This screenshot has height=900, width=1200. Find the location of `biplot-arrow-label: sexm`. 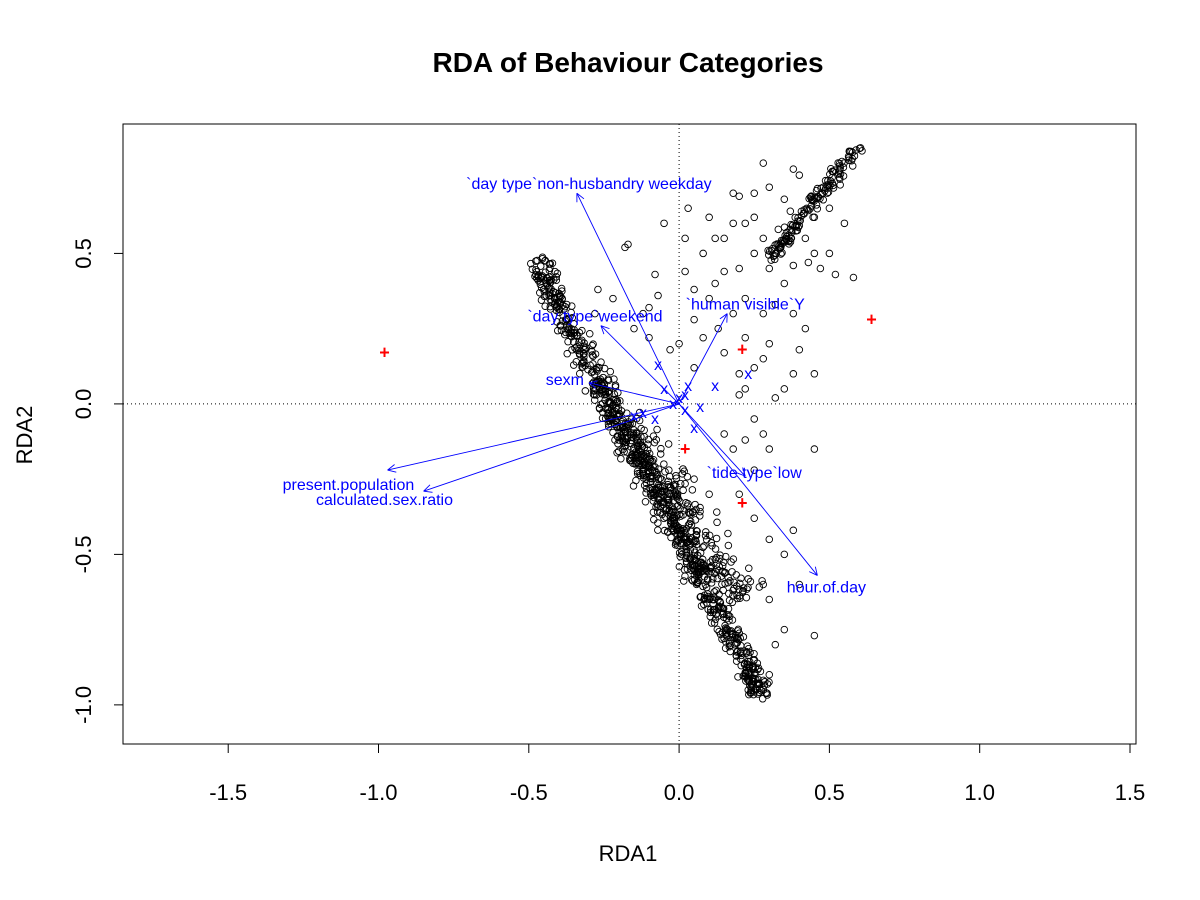

biplot-arrow-label: sexm is located at coordinates (565, 380).